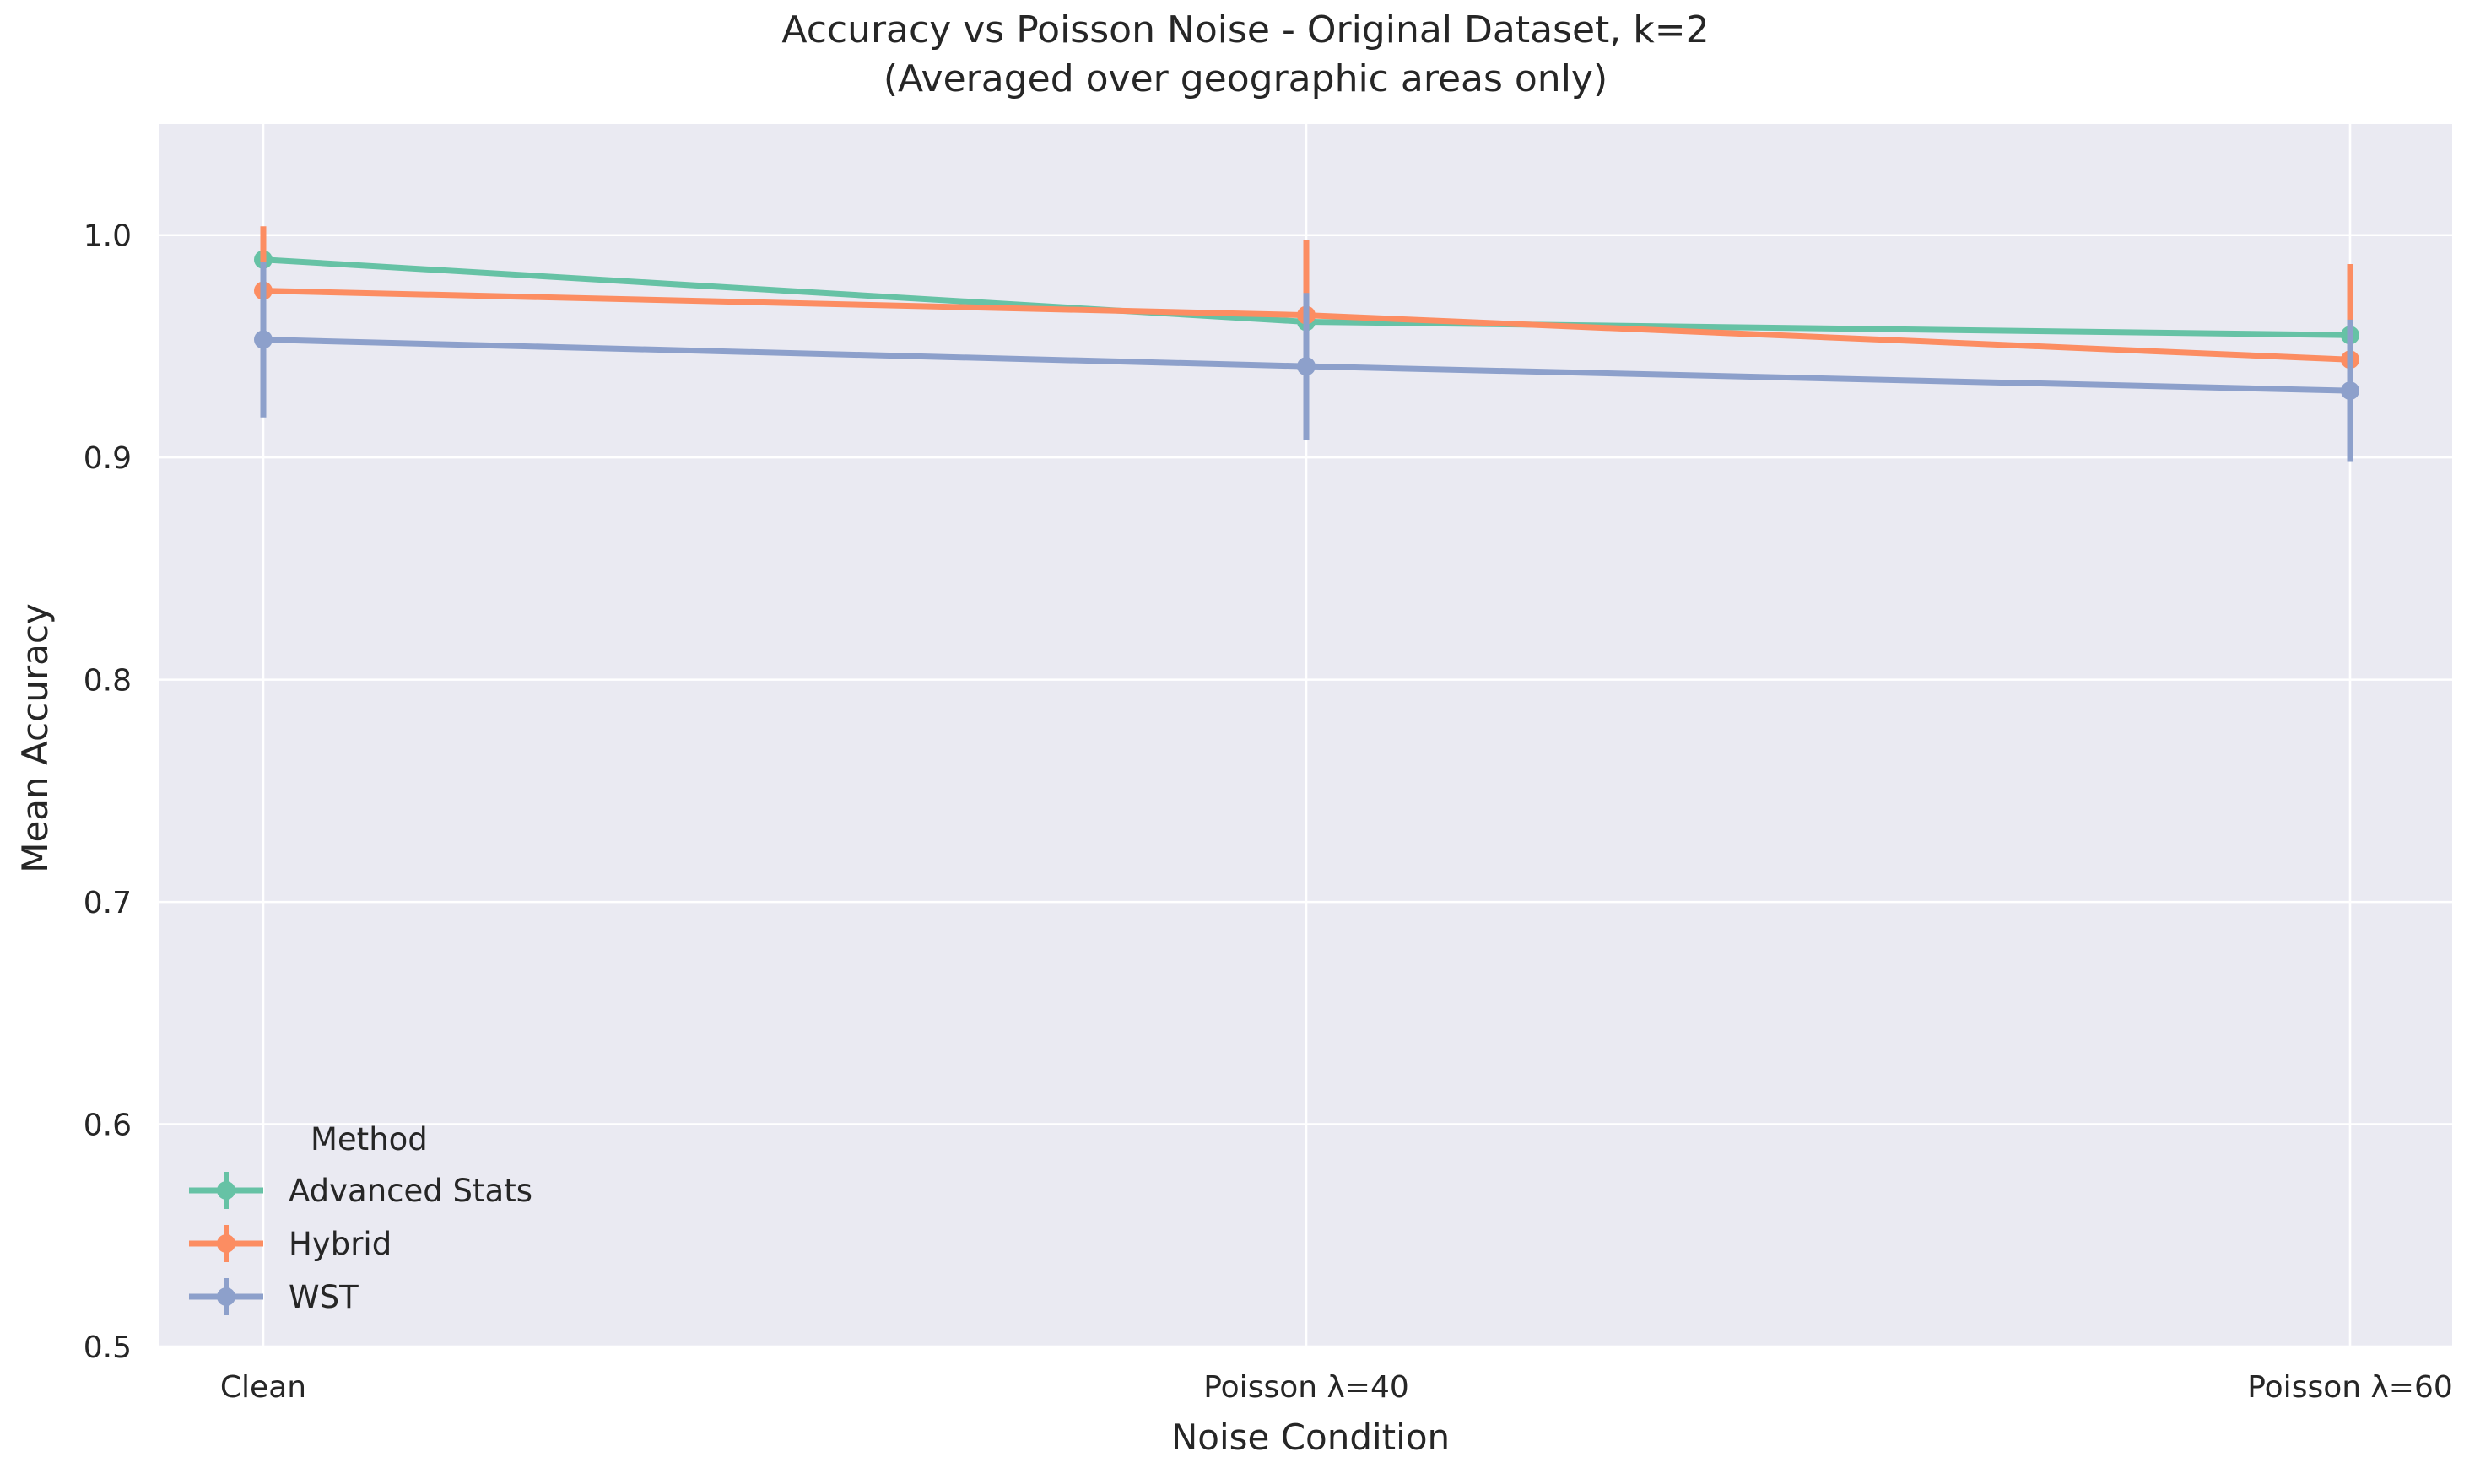 This screenshot has width=2491, height=1484. Describe the element at coordinates (1306, 1387) in the screenshot. I see `x-tick-label: Poisson λ=40` at that location.